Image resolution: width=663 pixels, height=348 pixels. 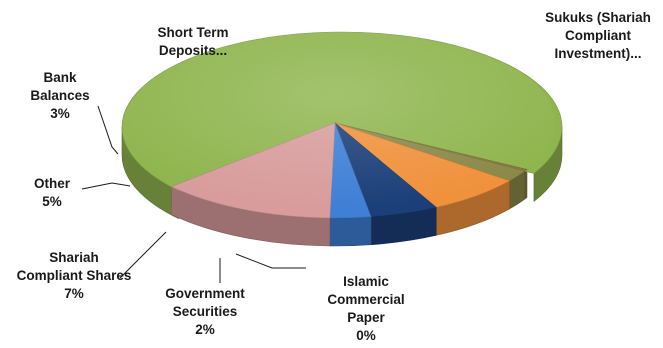 What do you see at coordinates (205, 311) in the screenshot?
I see `pie-slice-3-label: Government Securities 2%` at bounding box center [205, 311].